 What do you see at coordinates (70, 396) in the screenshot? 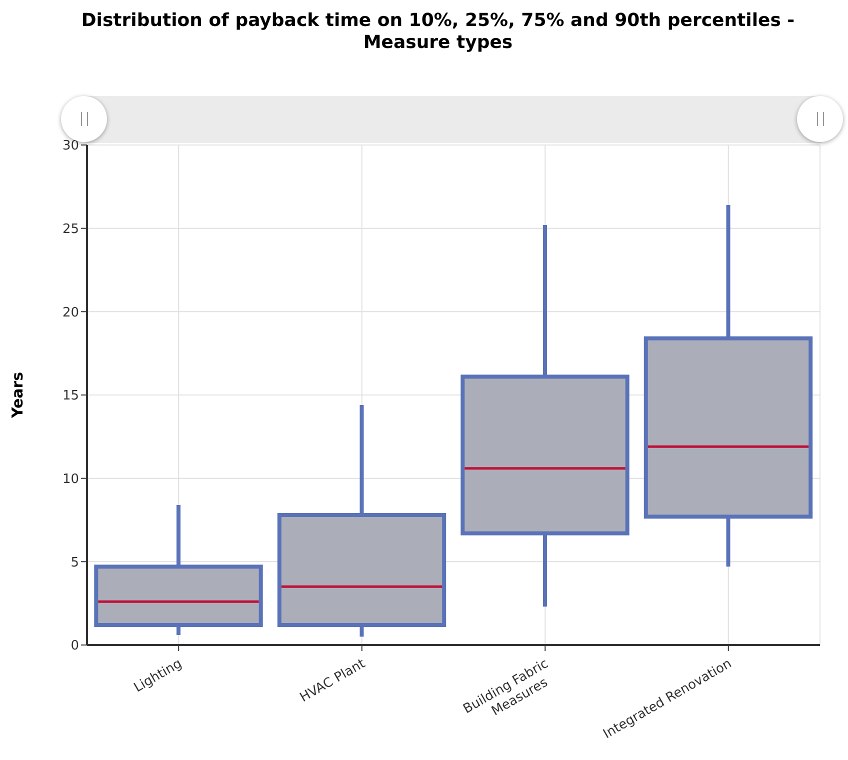
I see `y-tick-label: 15` at bounding box center [70, 396].